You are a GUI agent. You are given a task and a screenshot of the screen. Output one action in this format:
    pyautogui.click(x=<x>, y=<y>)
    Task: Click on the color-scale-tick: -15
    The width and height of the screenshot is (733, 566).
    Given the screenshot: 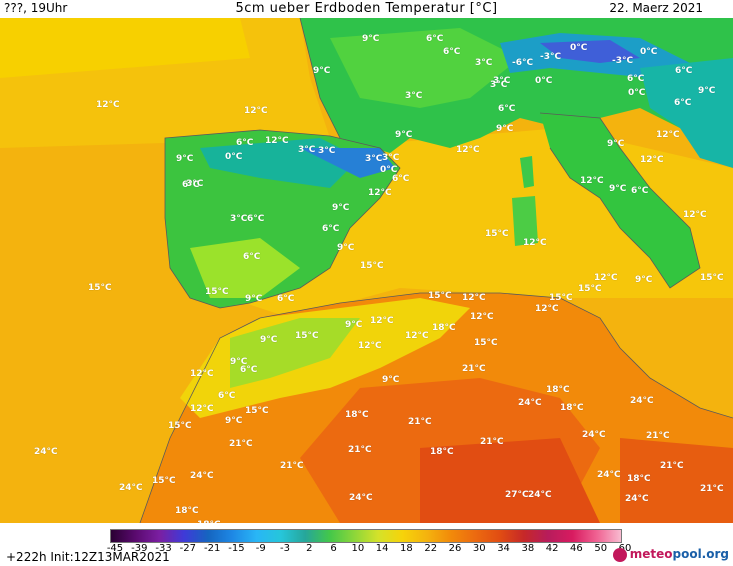 What is the action you would take?
    pyautogui.click(x=236, y=548)
    